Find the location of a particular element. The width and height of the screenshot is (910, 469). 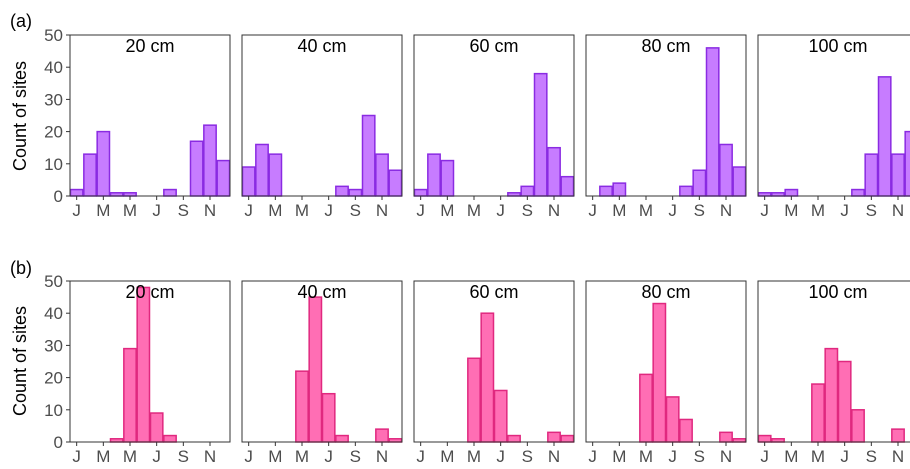

facet-title: 80 cm is located at coordinates (665, 292).